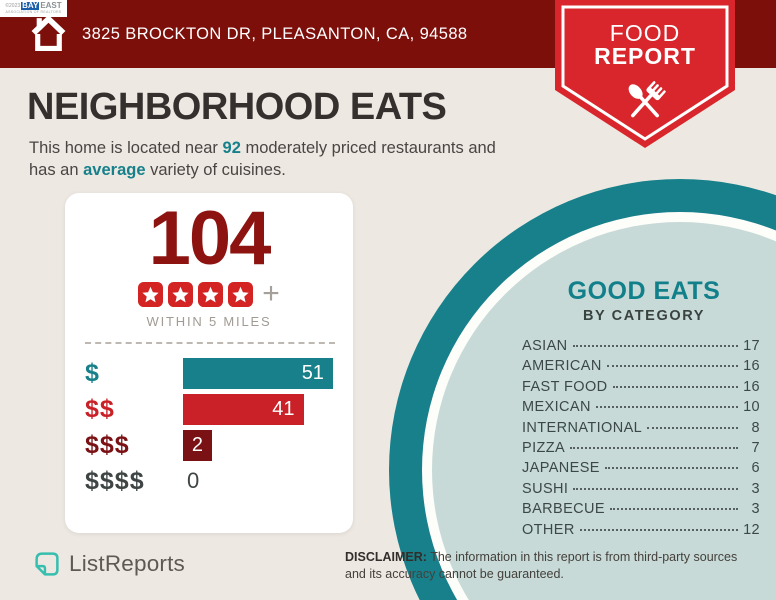 The image size is (776, 600). Describe the element at coordinates (545, 346) in the screenshot. I see `category-label: ASIAN` at that location.